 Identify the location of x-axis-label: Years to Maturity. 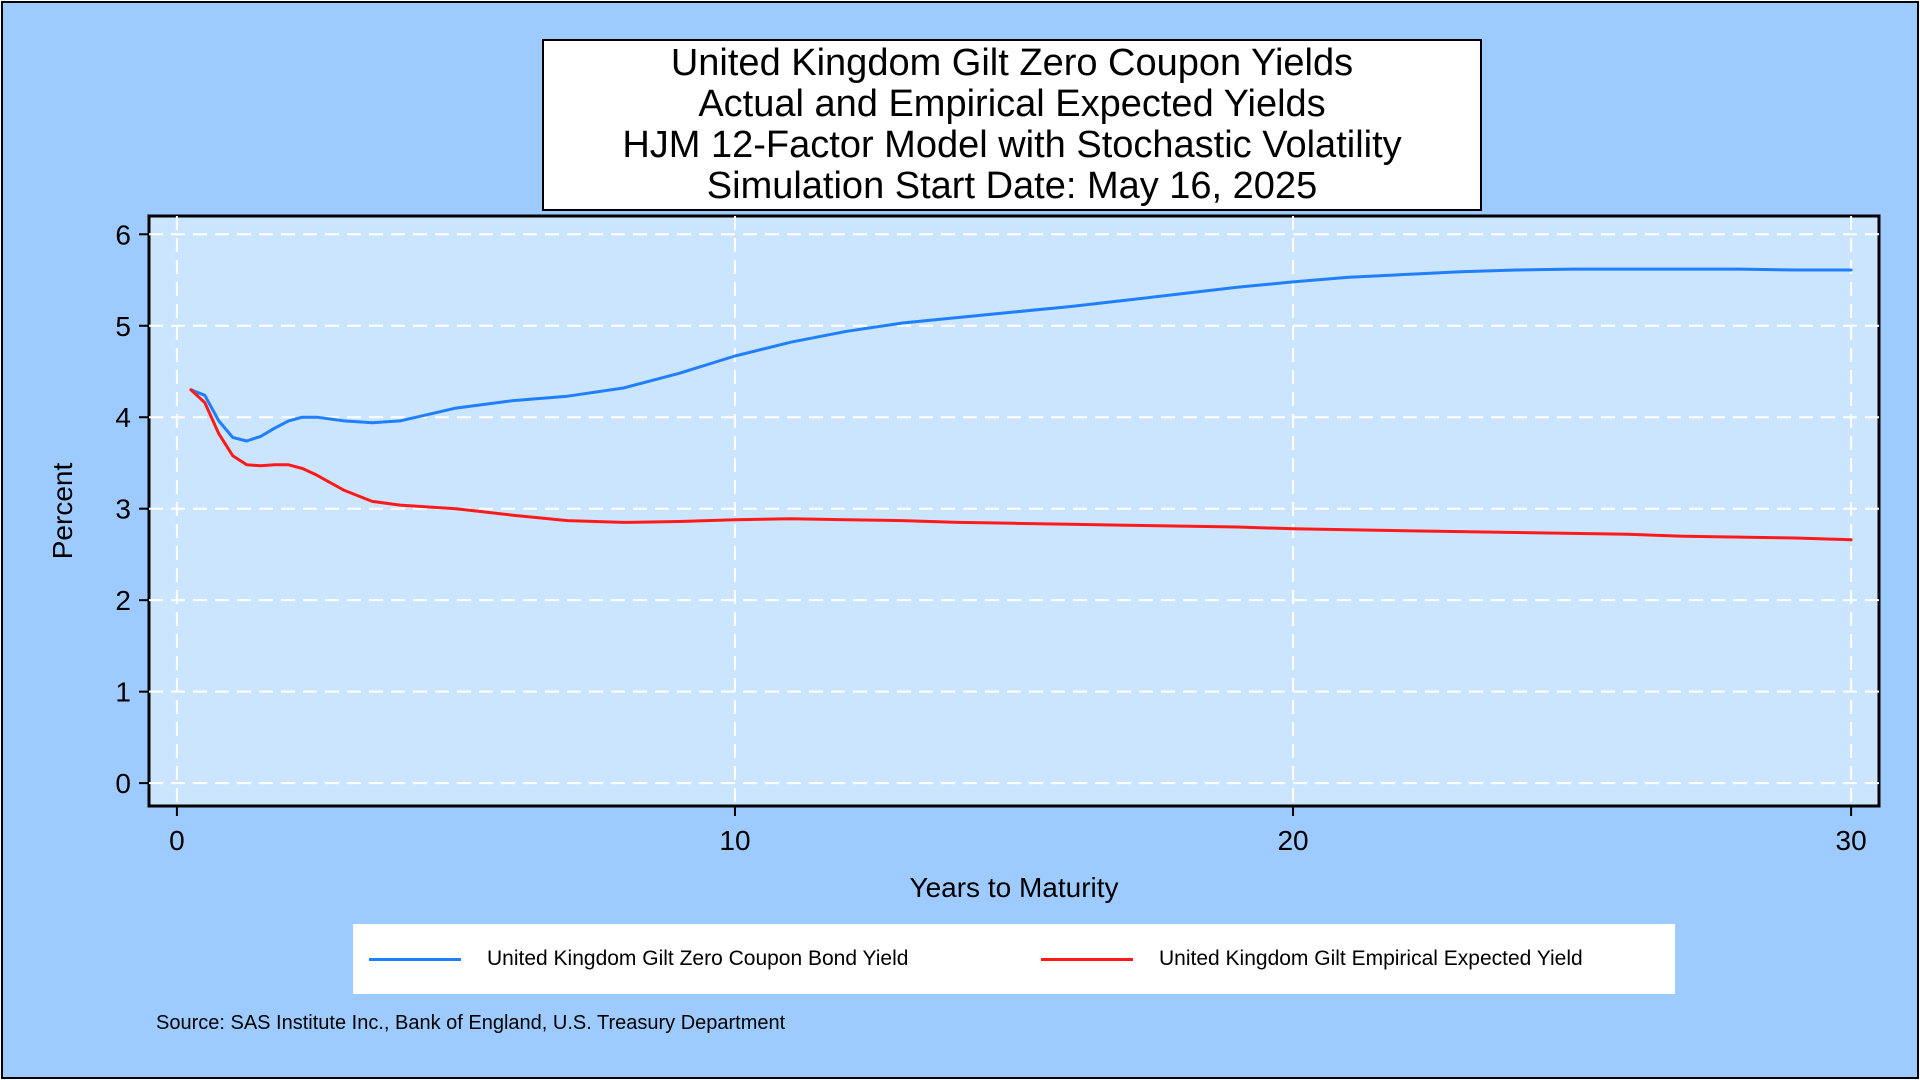
(1013, 887).